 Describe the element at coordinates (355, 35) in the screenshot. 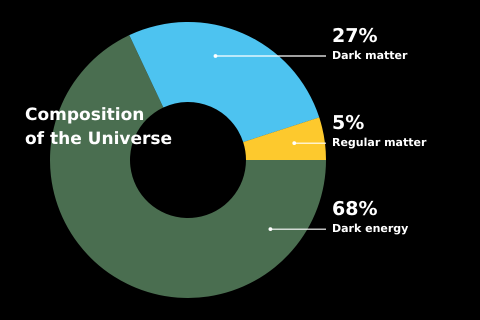

I see `data-label: 27%` at that location.